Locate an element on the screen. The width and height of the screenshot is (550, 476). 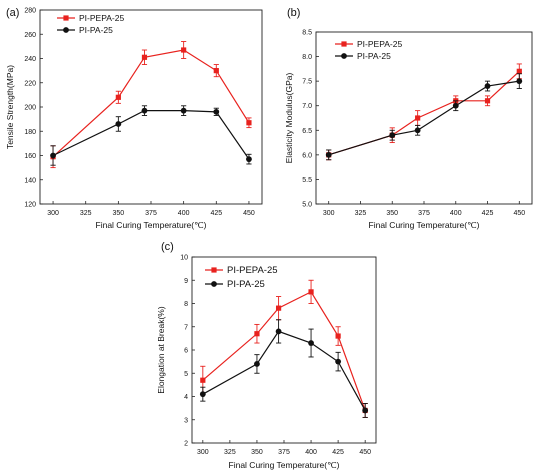
y-tick-label: 8.5 is located at coordinates (307, 33).